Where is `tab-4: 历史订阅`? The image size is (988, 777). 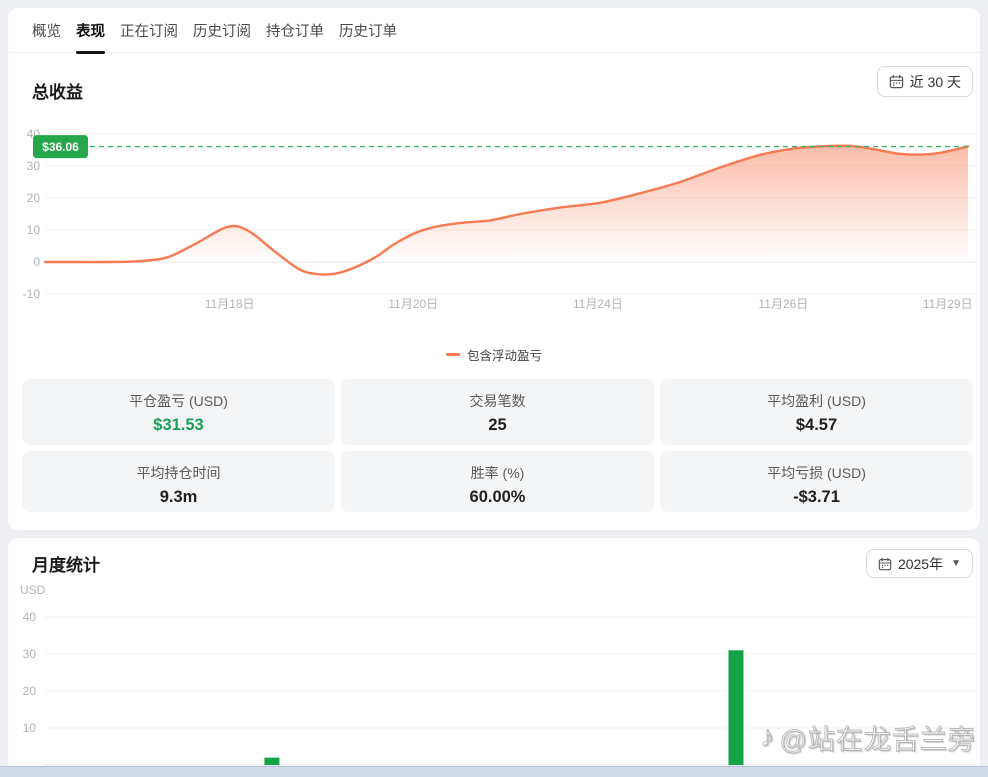
tab-4: 历史订阅 is located at coordinates (222, 31).